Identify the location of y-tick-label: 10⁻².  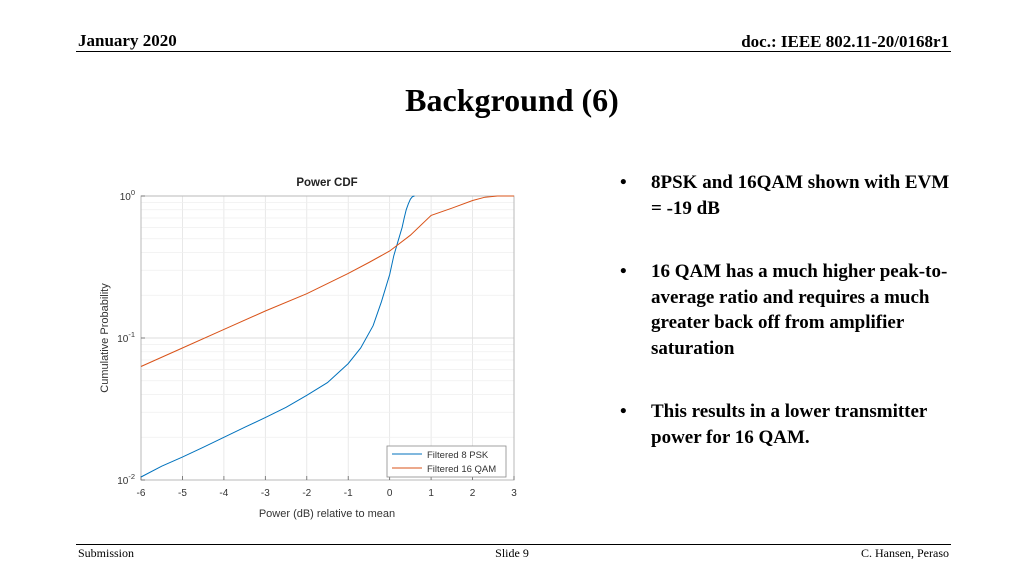
(126, 479).